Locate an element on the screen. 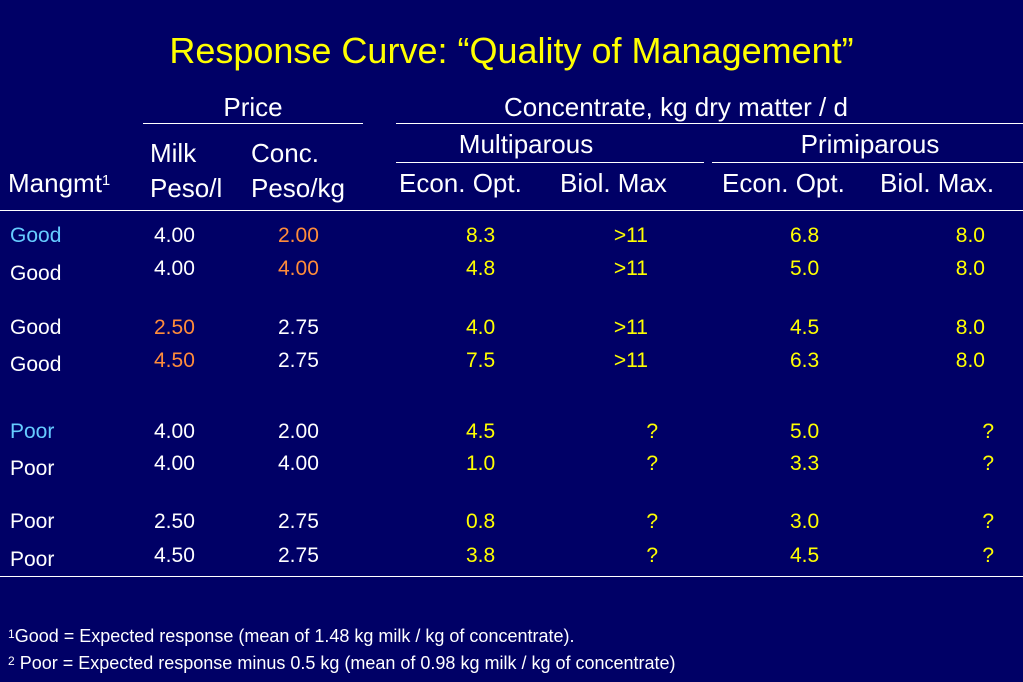 Image resolution: width=1023 pixels, height=682 pixels. biol-max-multiparous-header: Biol. Max is located at coordinates (613, 183).